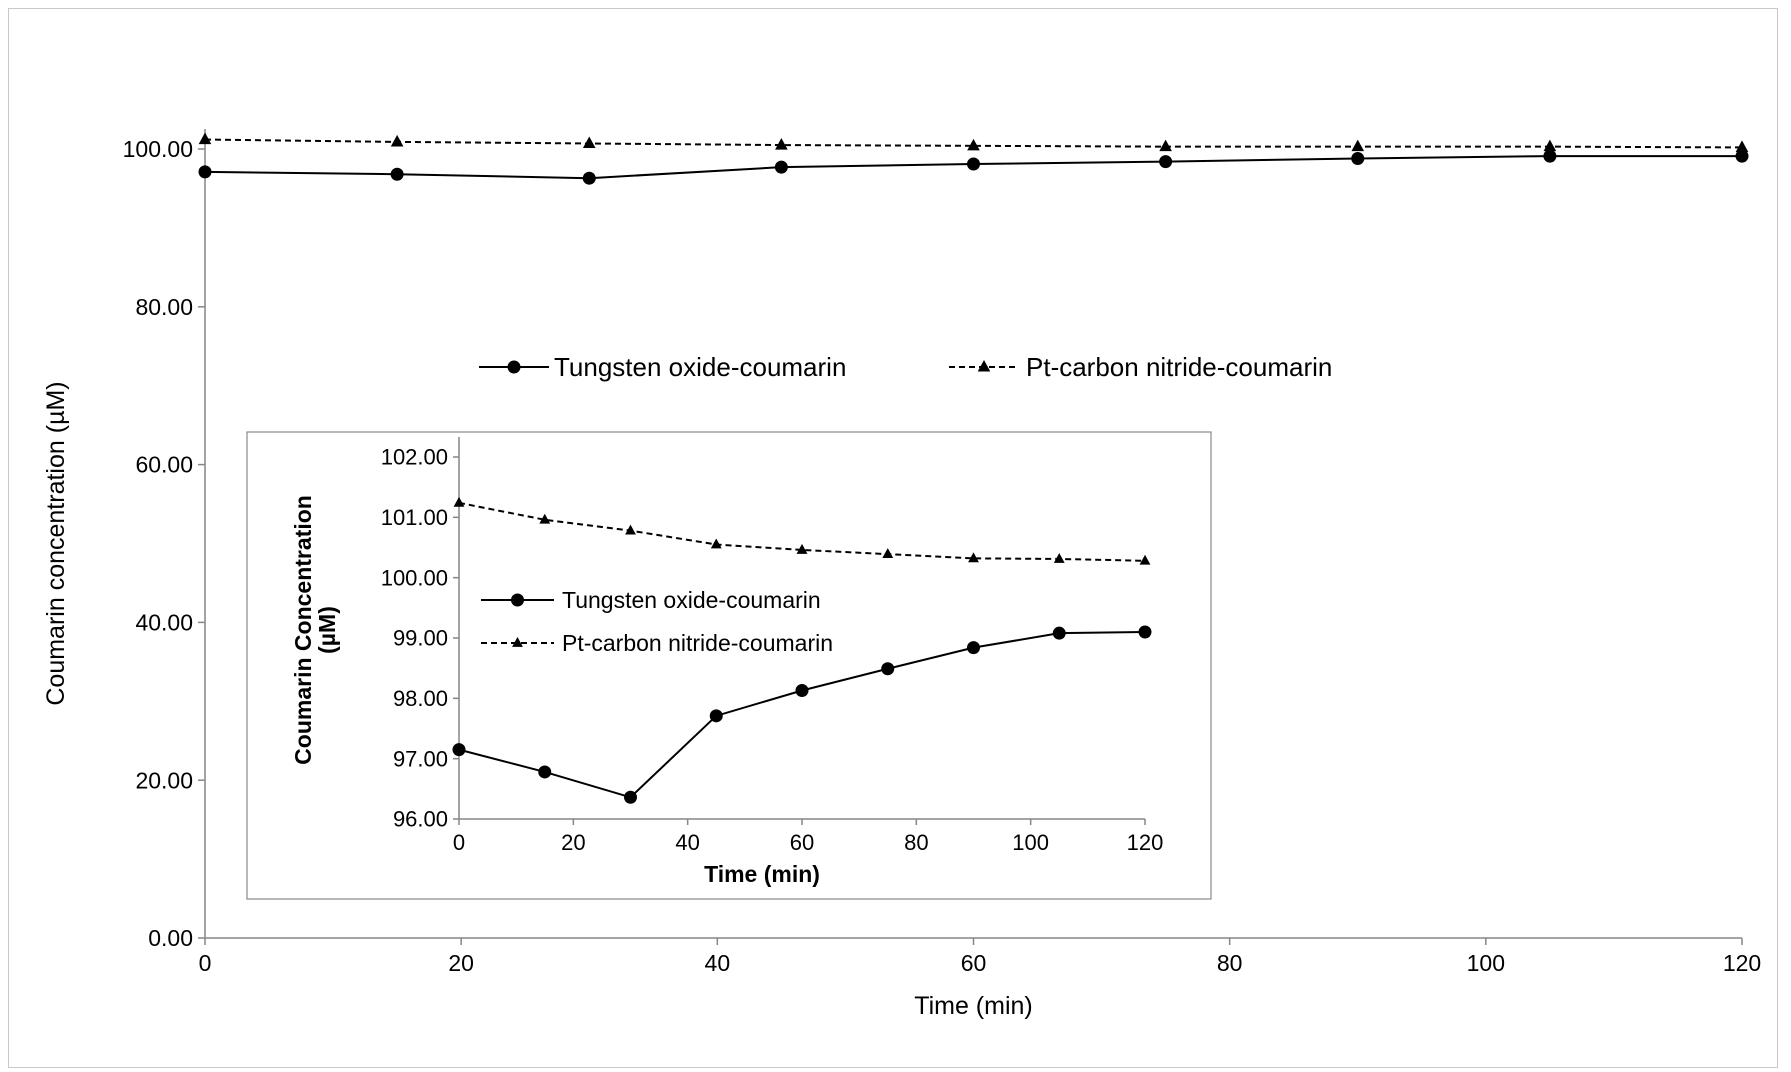 This screenshot has height=1072, width=1791. Describe the element at coordinates (1742, 963) in the screenshot. I see `main-x-tick-label: 120` at that location.